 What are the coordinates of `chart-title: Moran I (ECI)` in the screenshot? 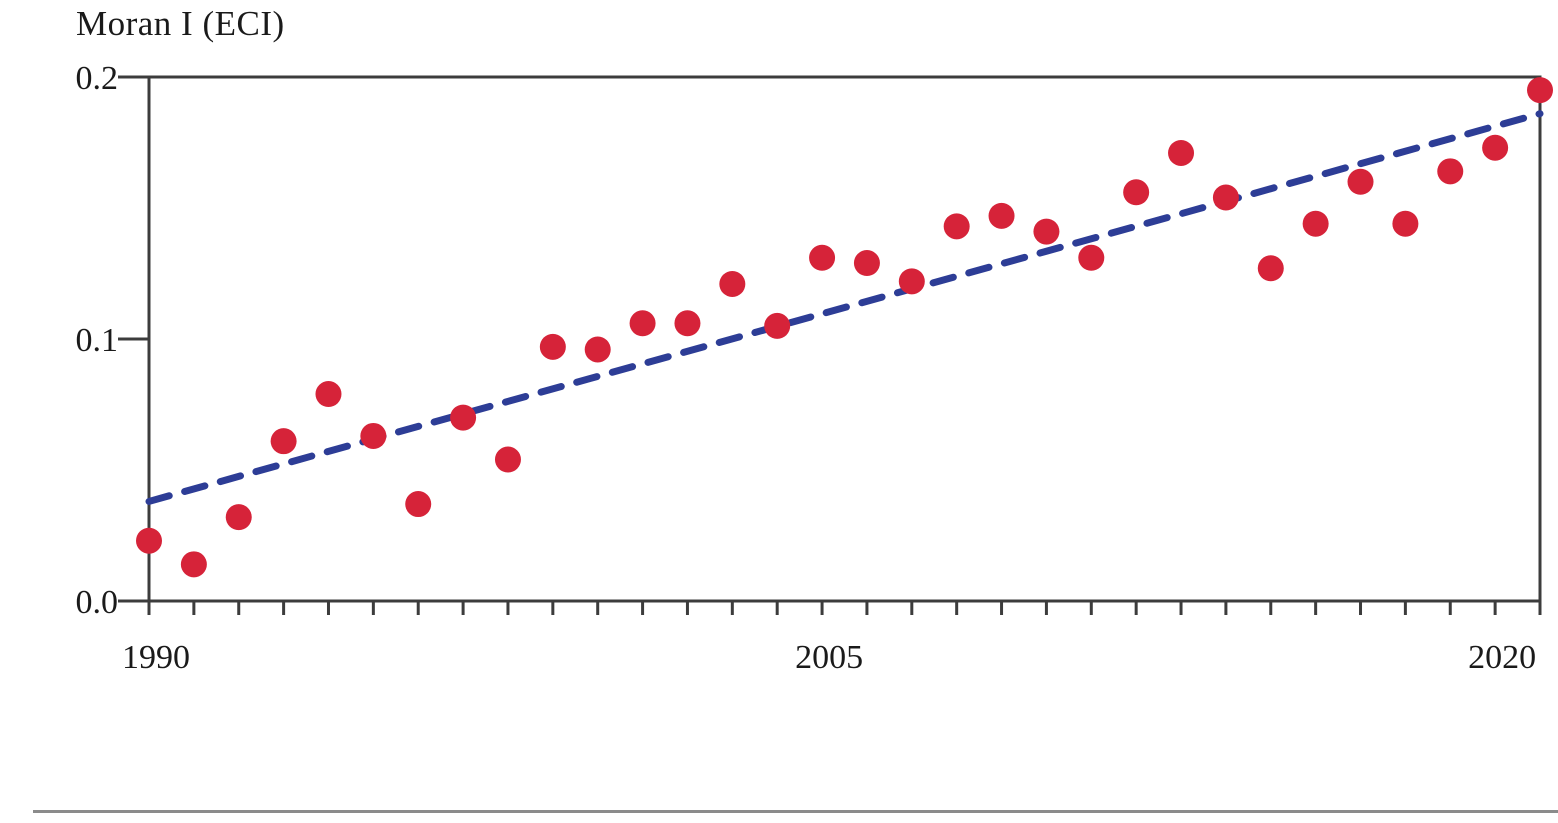 It's located at (180, 23).